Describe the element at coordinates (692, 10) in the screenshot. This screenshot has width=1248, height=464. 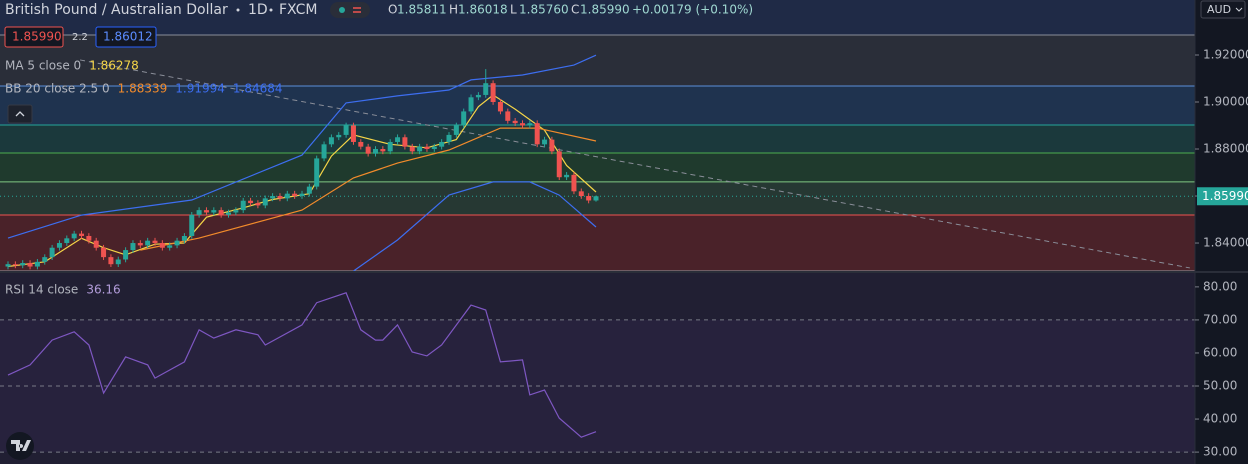
I see `change: +0.00179 (+0.10%)` at that location.